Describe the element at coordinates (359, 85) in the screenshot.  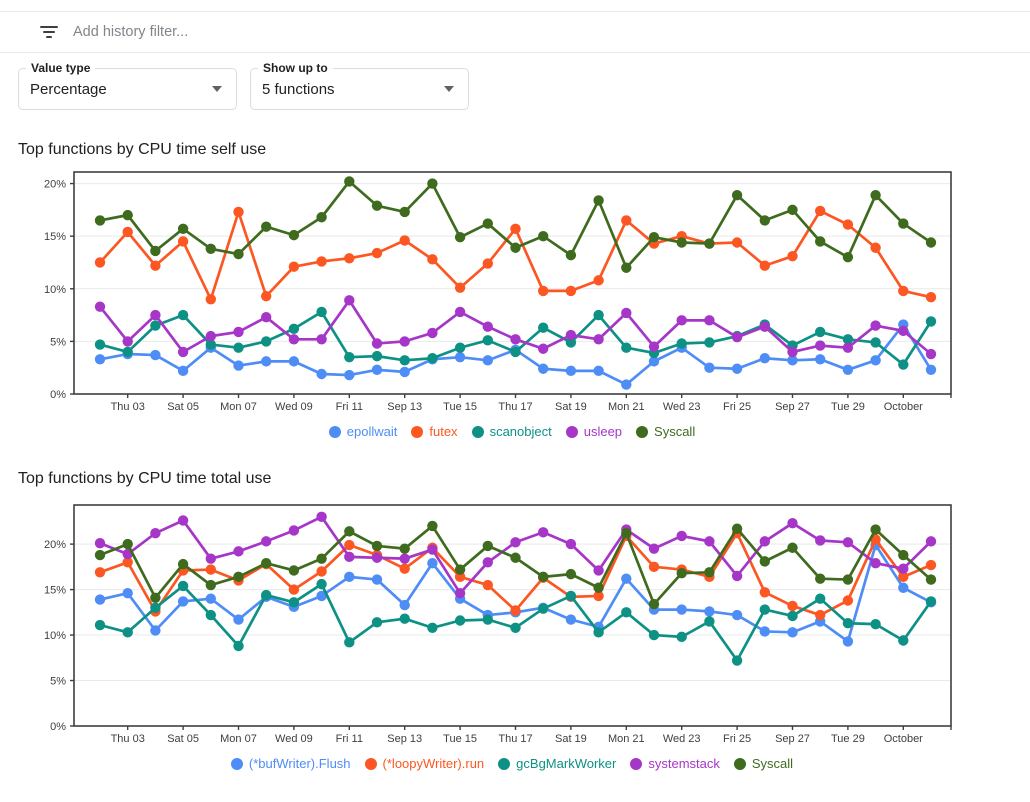
I see `show-up-to-select: Show up to 5 functions` at that location.